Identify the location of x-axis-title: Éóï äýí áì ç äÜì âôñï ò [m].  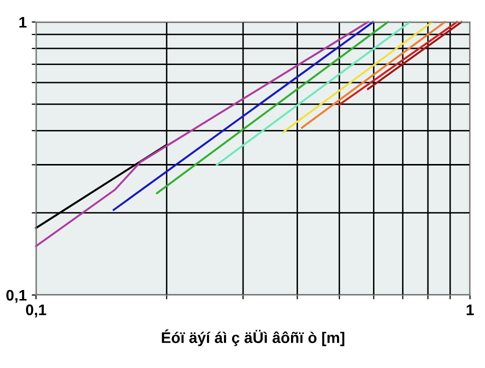
(253, 337).